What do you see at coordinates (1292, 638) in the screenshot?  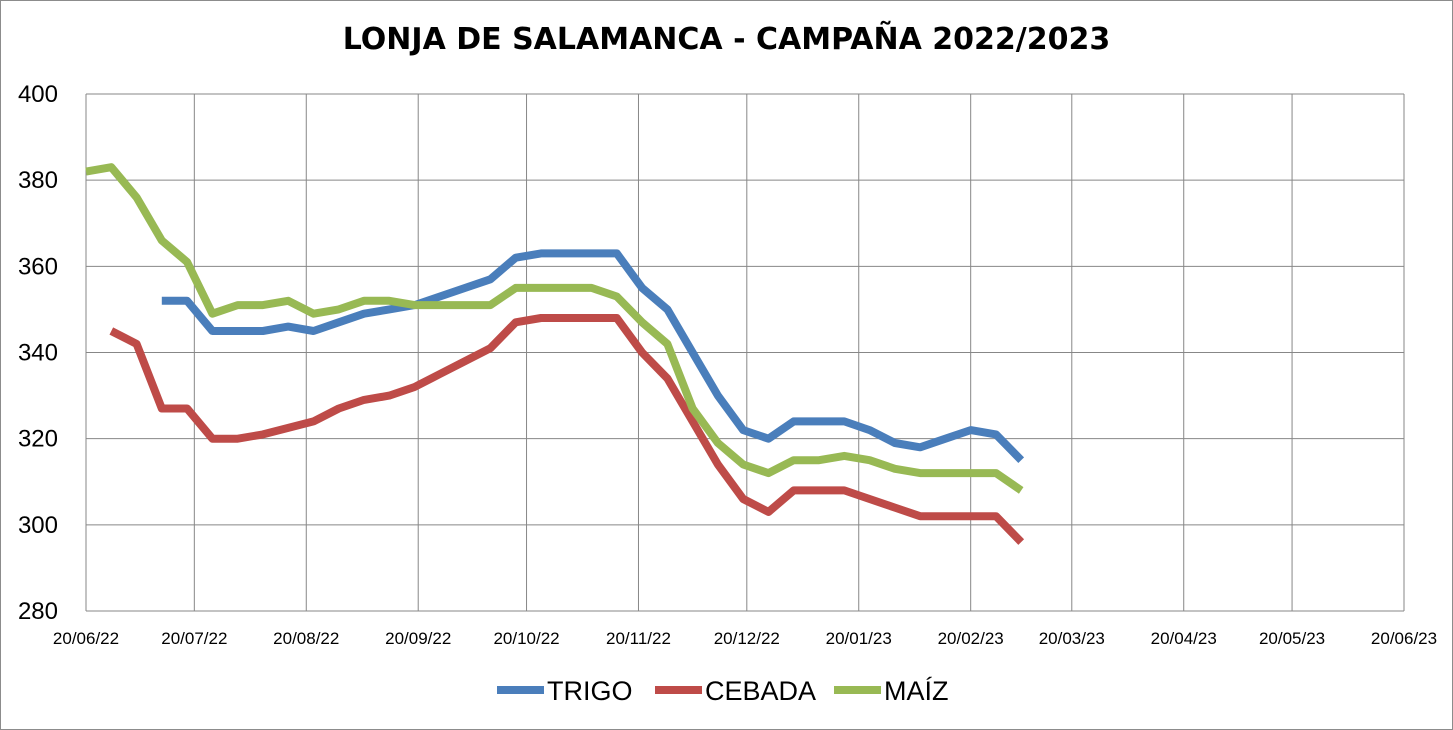 I see `x-tick-label: 20/05/23` at bounding box center [1292, 638].